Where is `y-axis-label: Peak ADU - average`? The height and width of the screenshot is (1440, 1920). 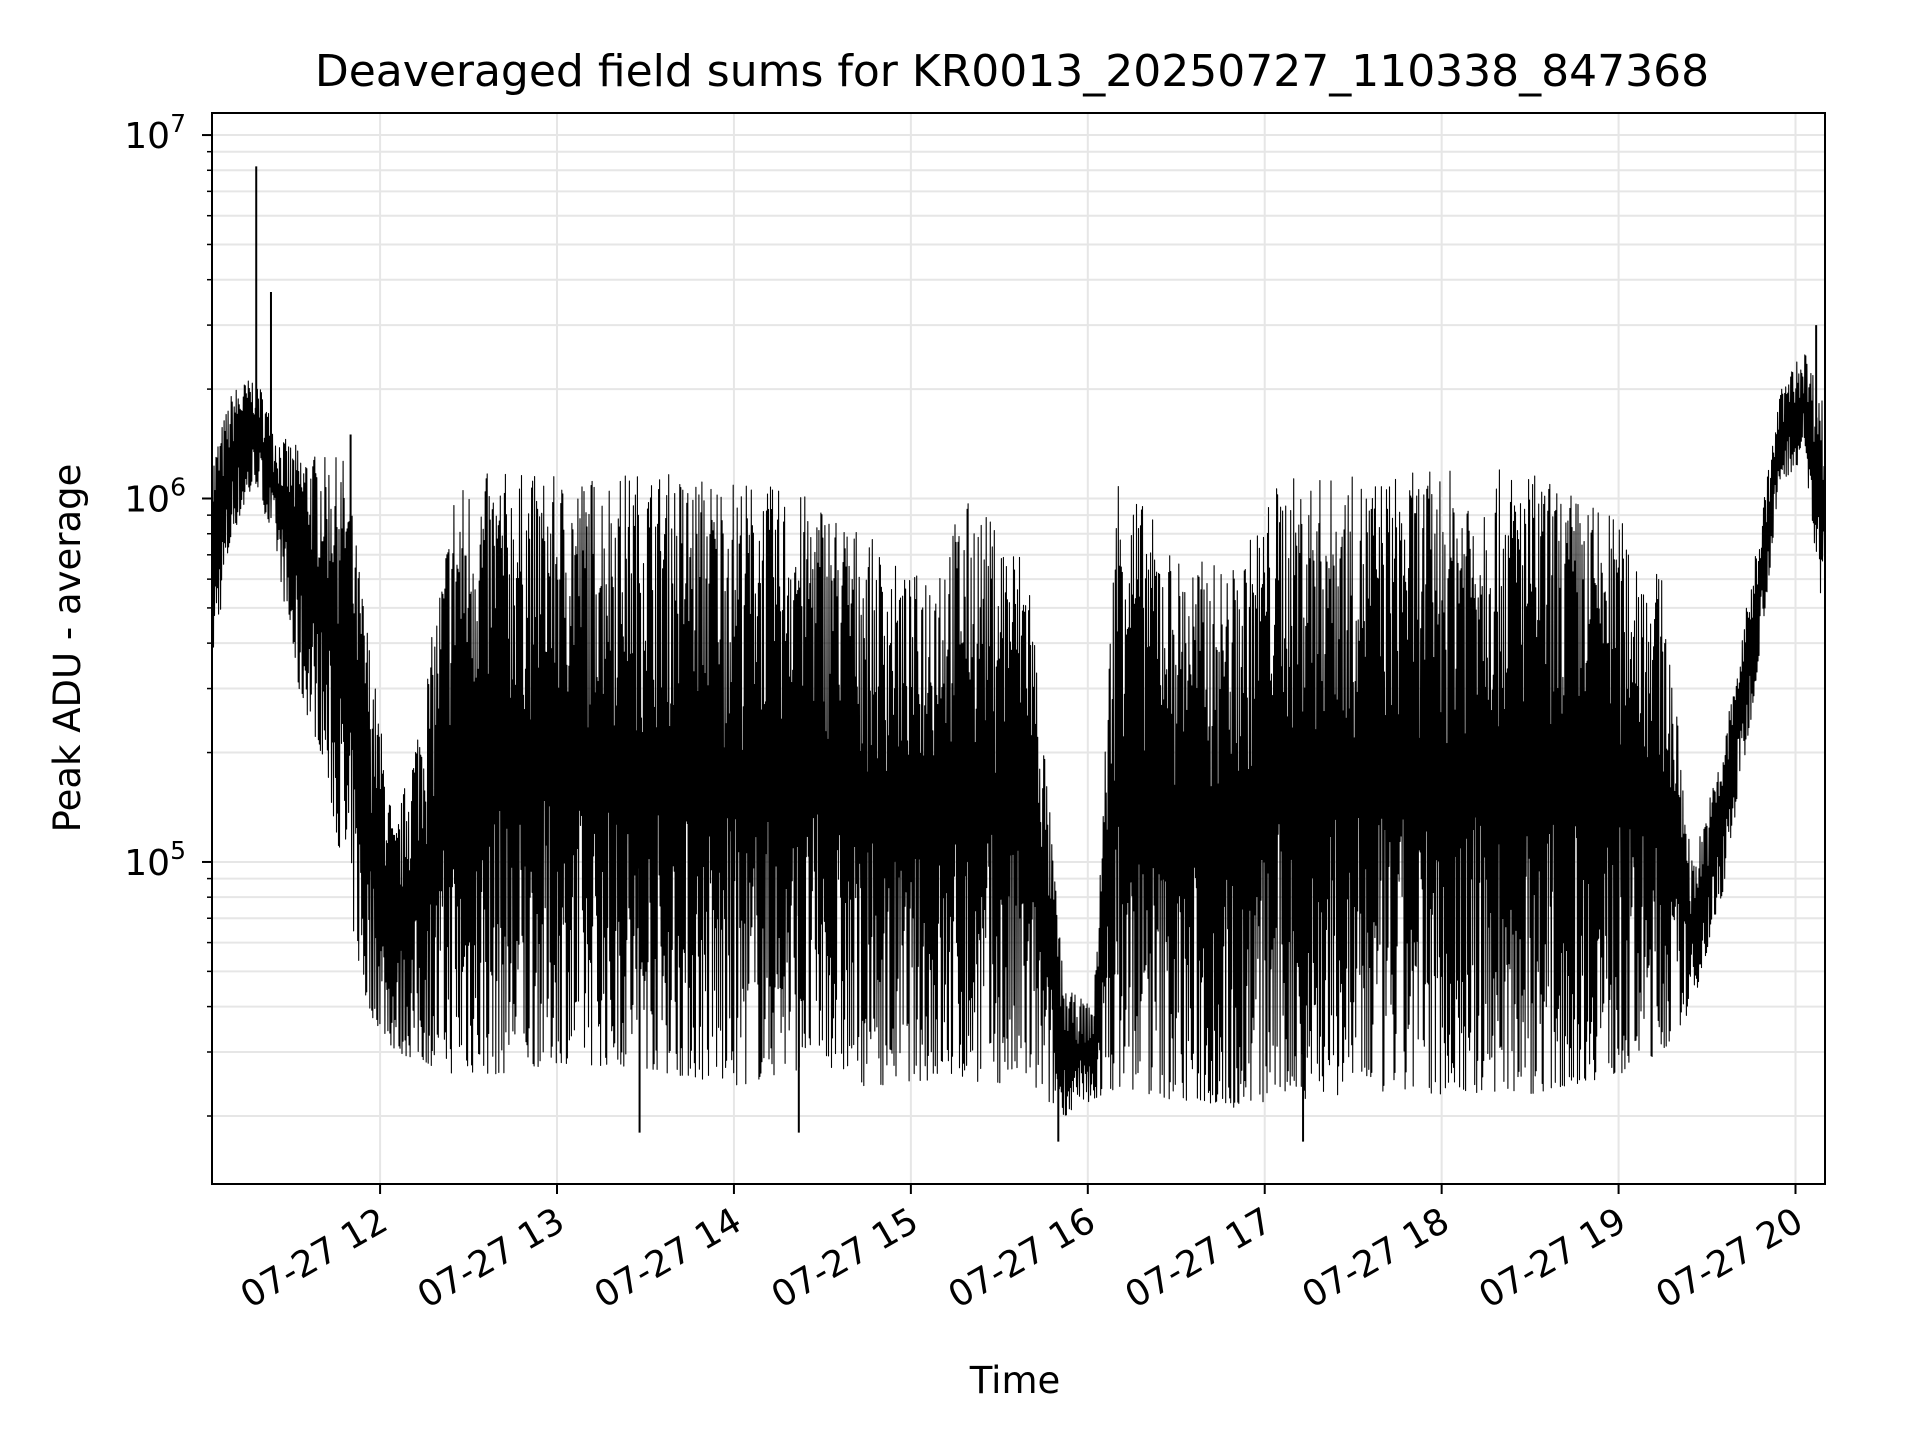 y-axis-label: Peak ADU - average is located at coordinates (67, 648).